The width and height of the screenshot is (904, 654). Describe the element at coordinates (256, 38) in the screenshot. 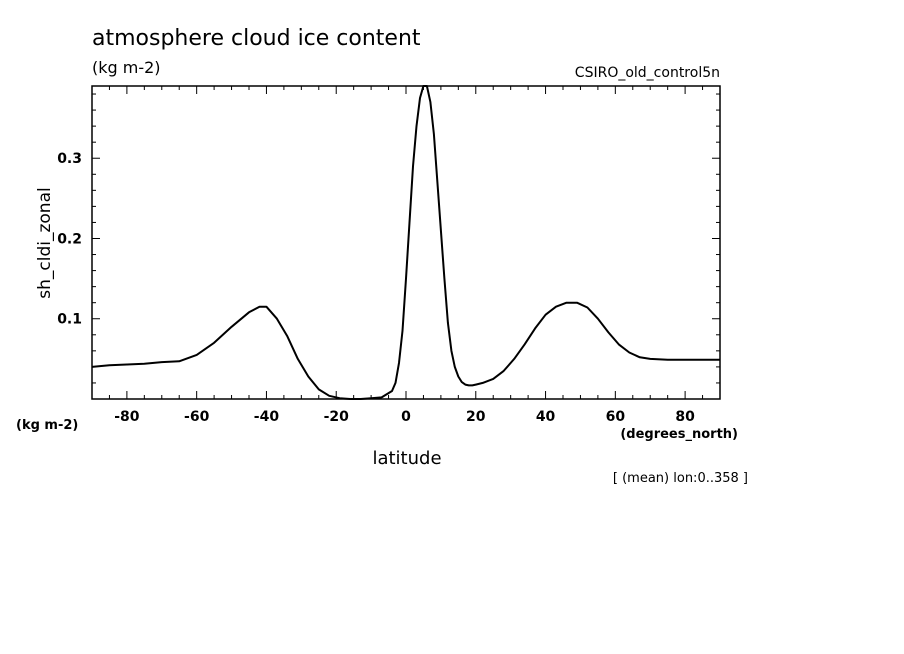

I see `chart-title: atmosphere cloud ice content` at that location.